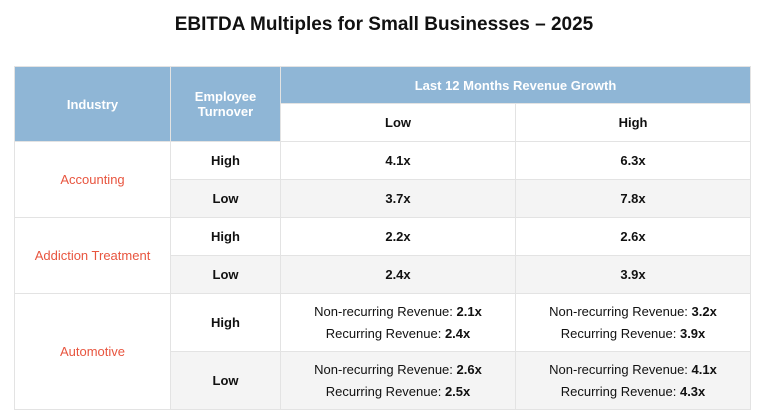 The image size is (768, 413). I want to click on recurring-line: Recurring Revenue: 2.4x, so click(398, 334).